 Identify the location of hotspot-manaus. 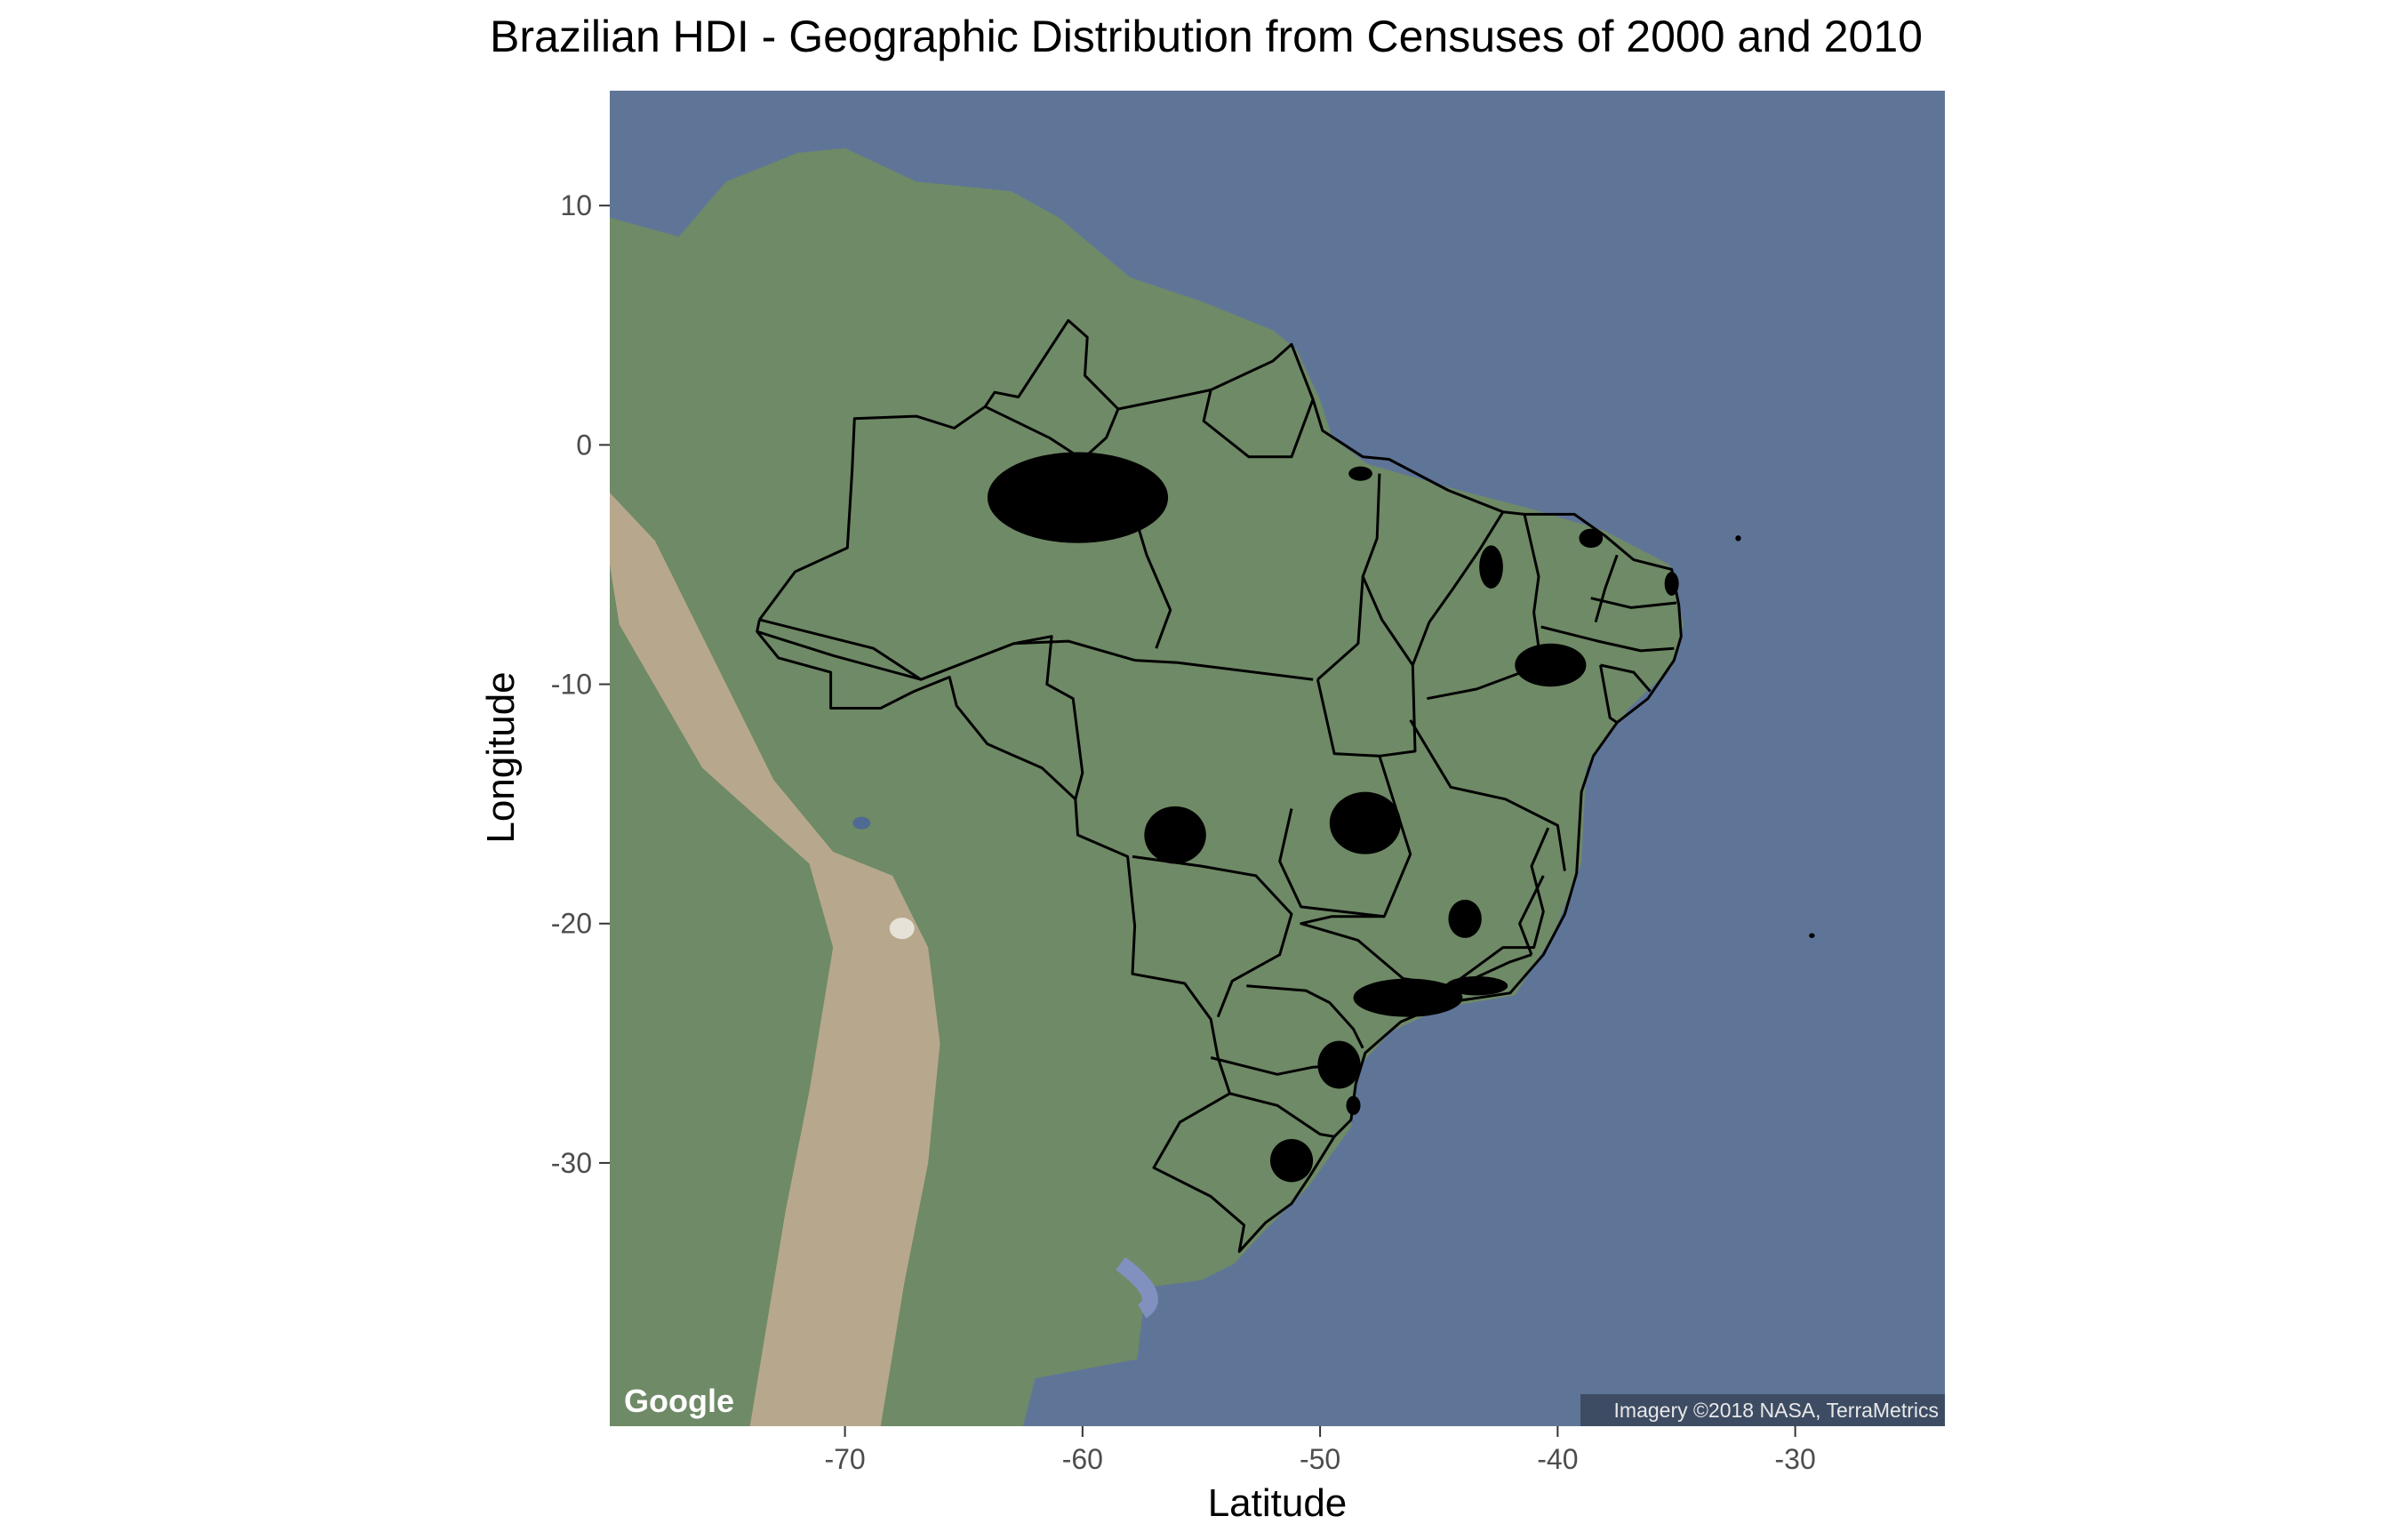
(1078, 497).